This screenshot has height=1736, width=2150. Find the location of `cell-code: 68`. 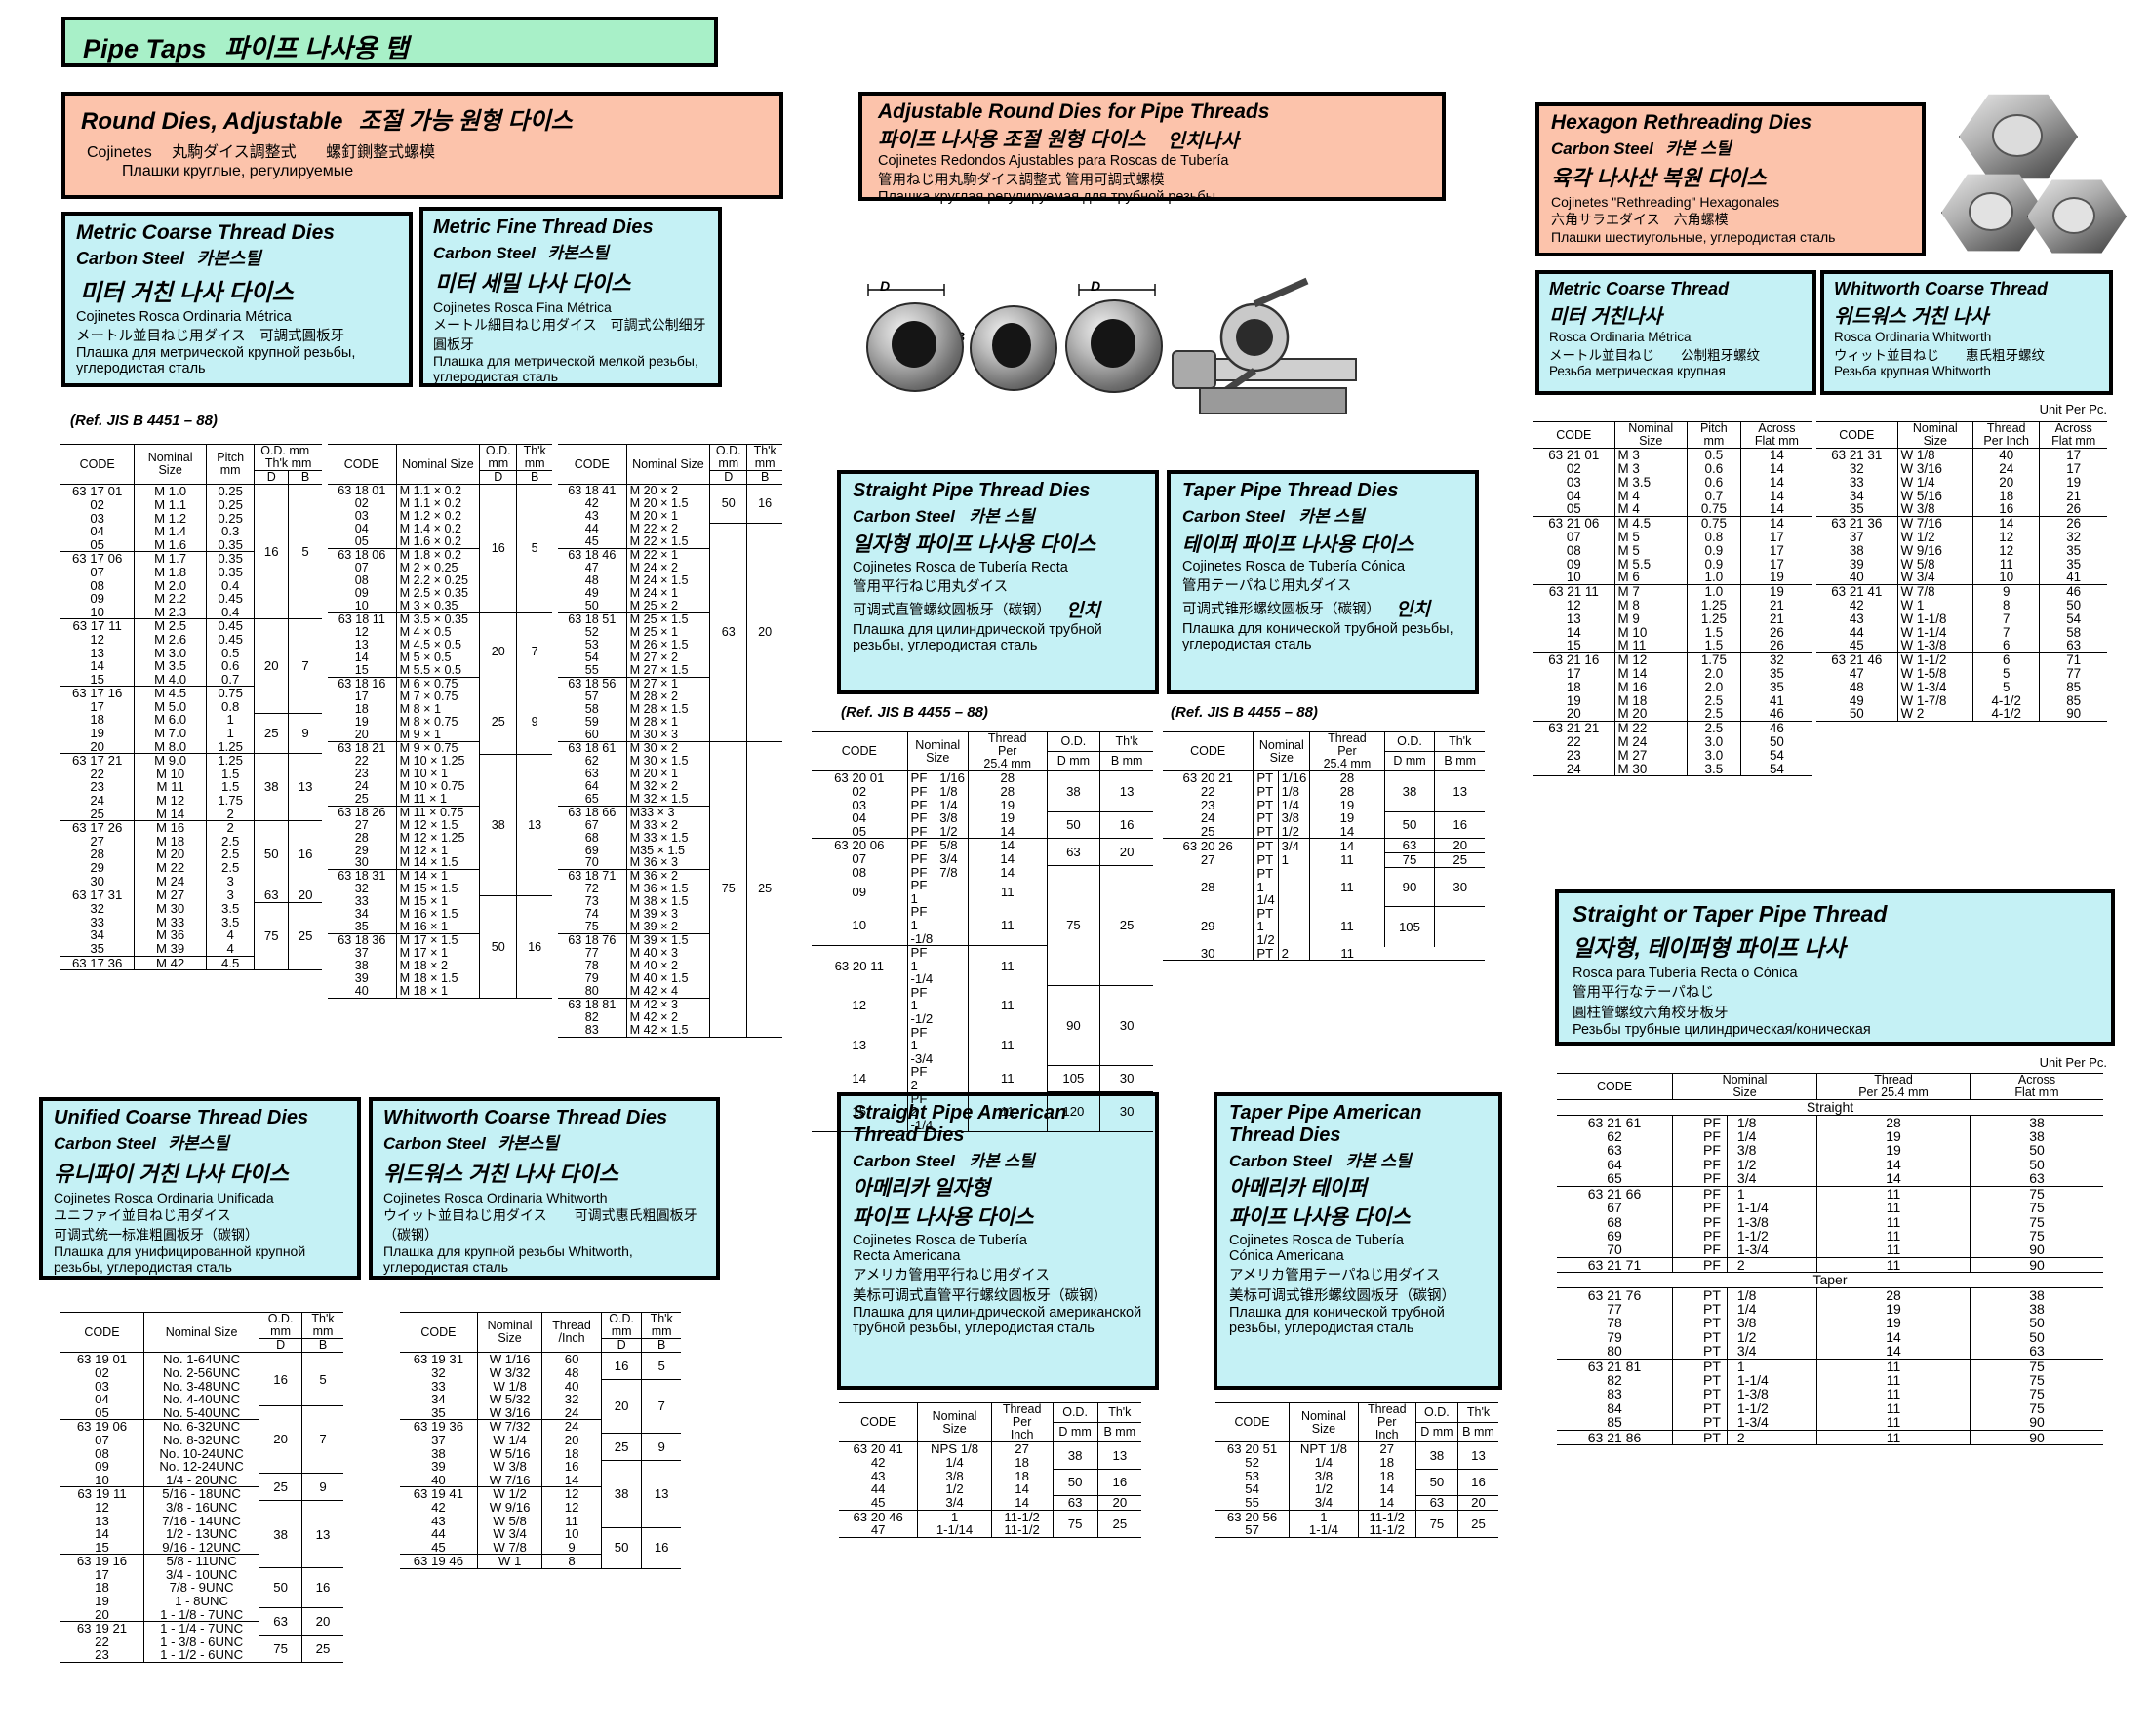

cell-code: 68 is located at coordinates (1614, 1221).